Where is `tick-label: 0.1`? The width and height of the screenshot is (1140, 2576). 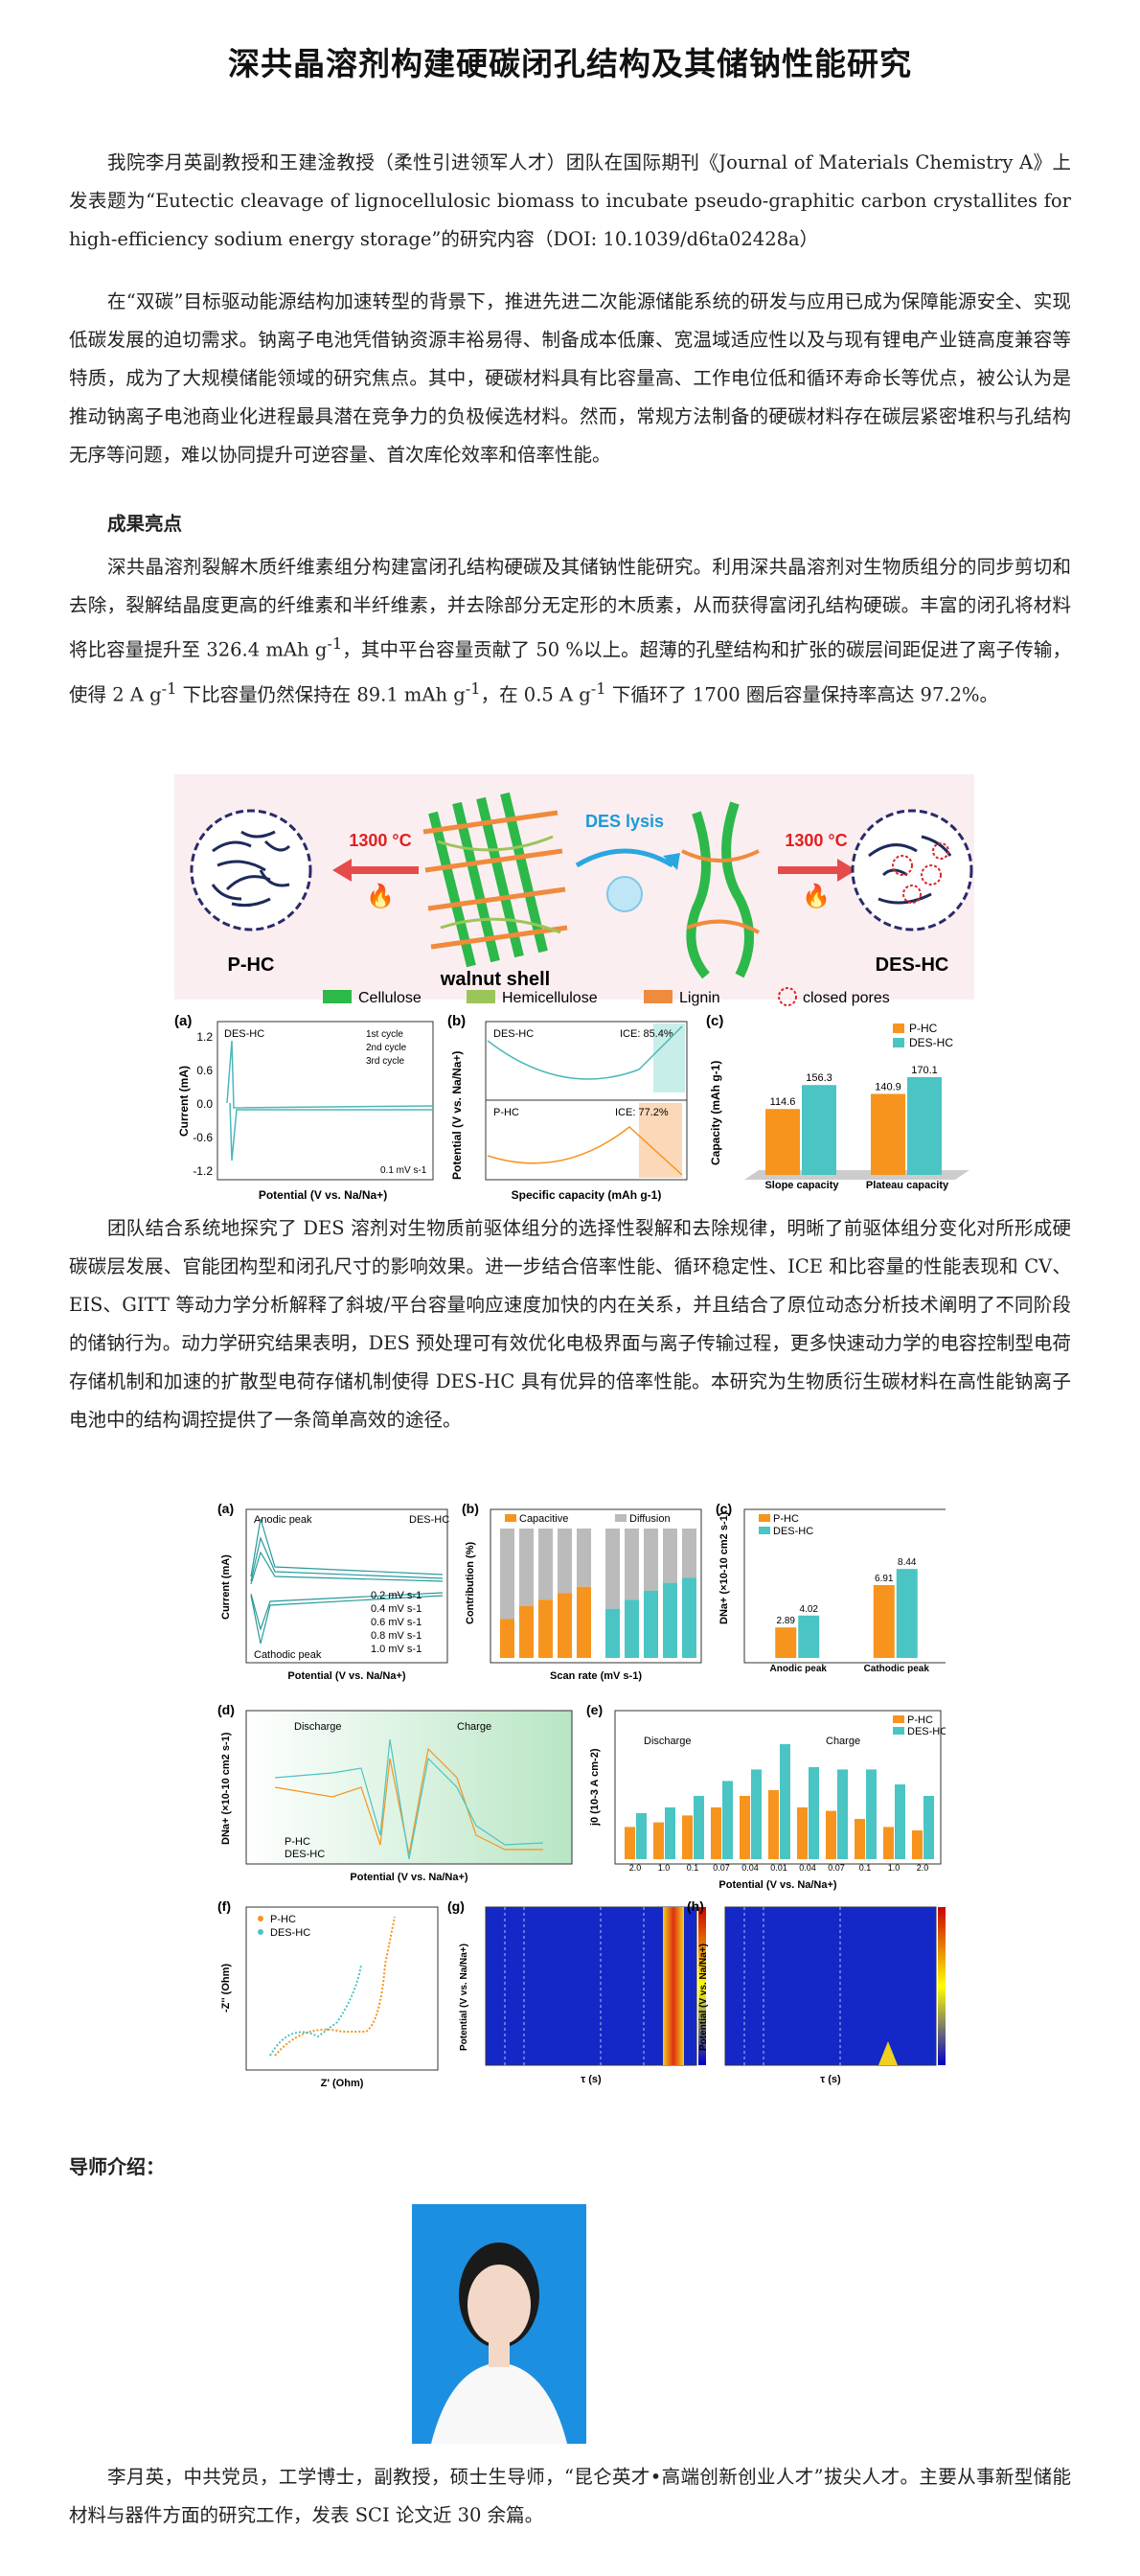
tick-label: 0.1 is located at coordinates (693, 1868).